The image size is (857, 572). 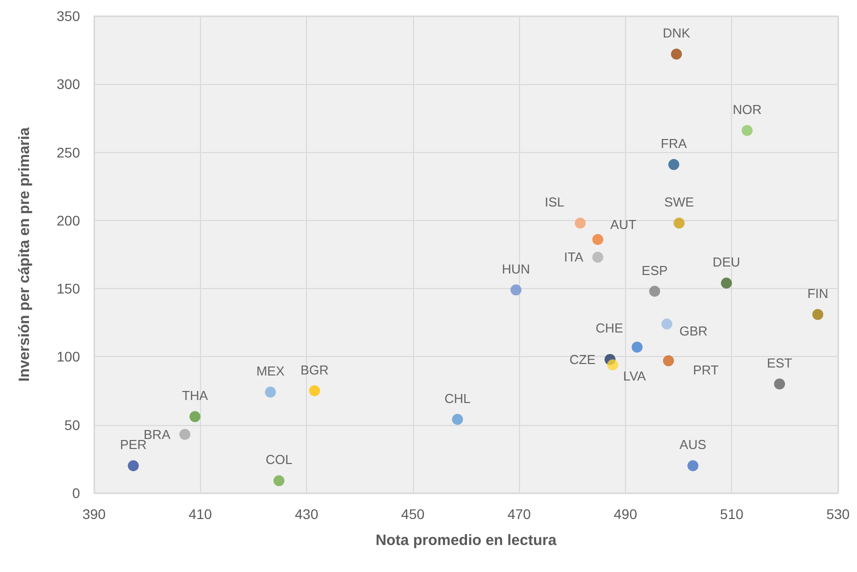 I want to click on y-tick-label: 250, so click(x=68, y=152).